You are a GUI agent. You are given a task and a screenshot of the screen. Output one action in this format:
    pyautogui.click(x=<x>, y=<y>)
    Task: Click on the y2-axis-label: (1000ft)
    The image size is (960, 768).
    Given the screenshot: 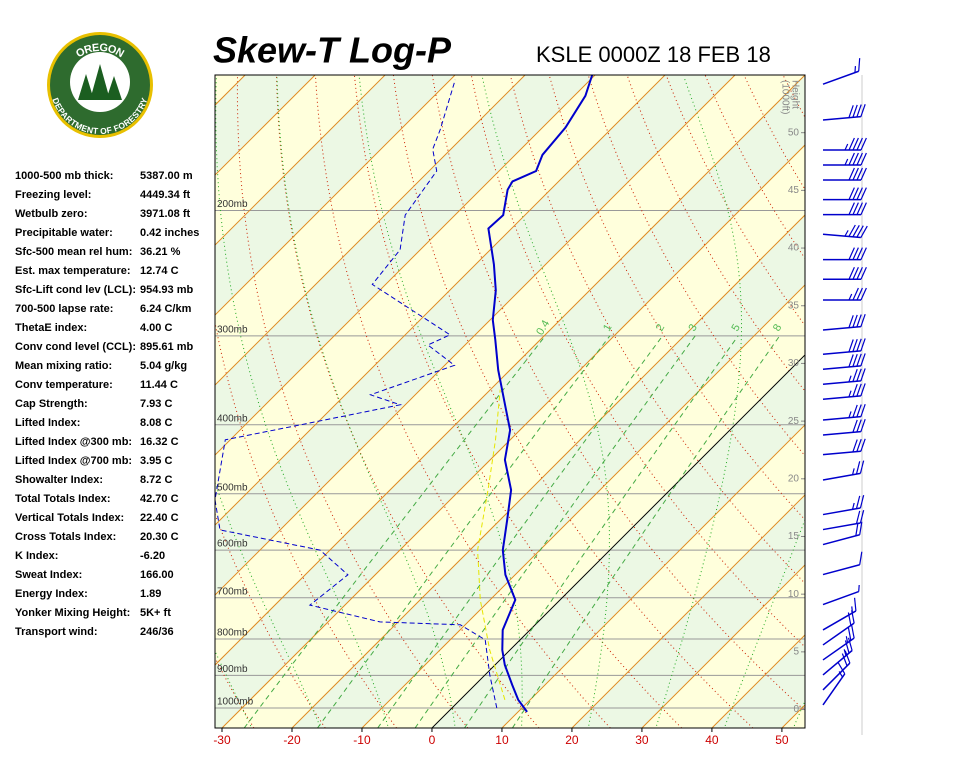 What is the action you would take?
    pyautogui.click(x=784, y=97)
    